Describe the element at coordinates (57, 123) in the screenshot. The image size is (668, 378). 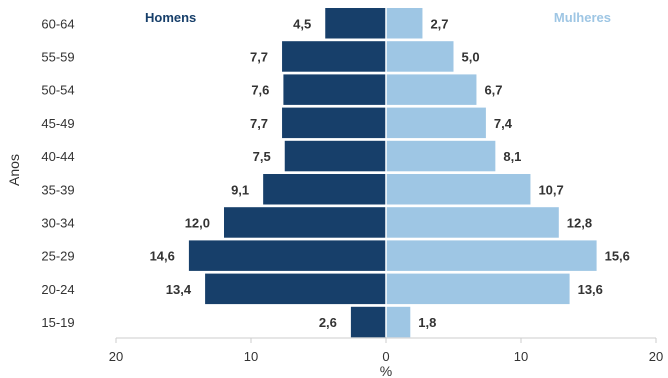
I see `age-label-45-49: 45-49` at that location.